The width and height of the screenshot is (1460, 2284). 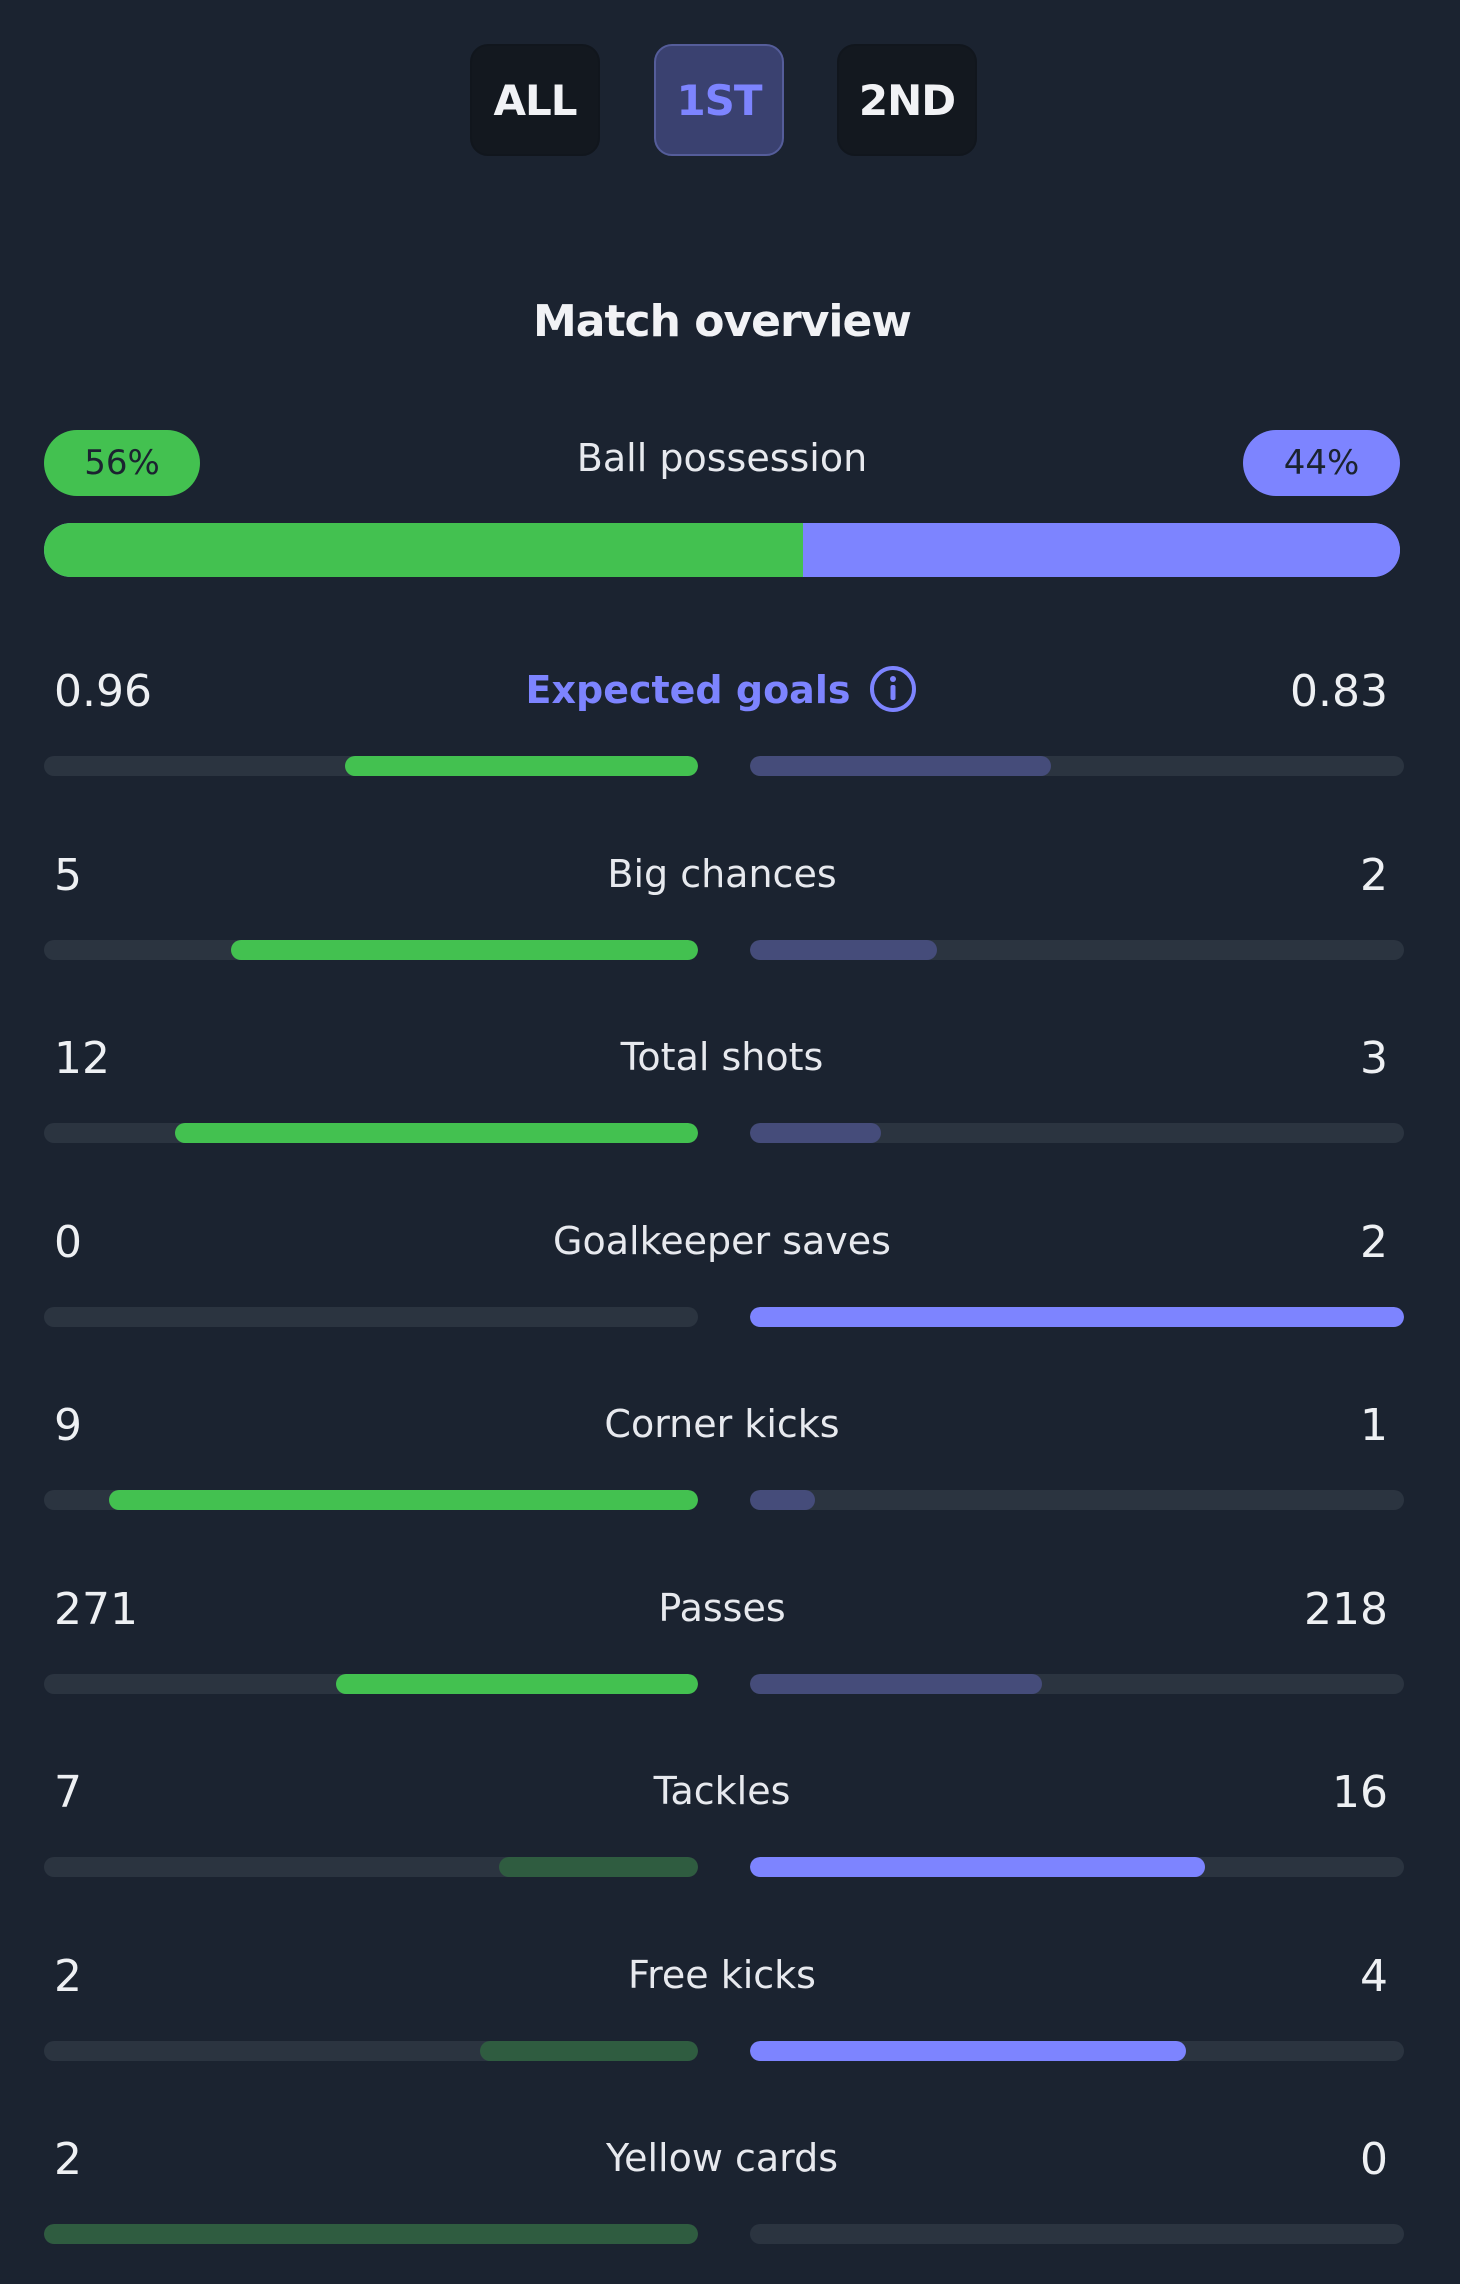 I want to click on stat-row-total-shots: 12 Total shots 3, so click(x=730, y=1108).